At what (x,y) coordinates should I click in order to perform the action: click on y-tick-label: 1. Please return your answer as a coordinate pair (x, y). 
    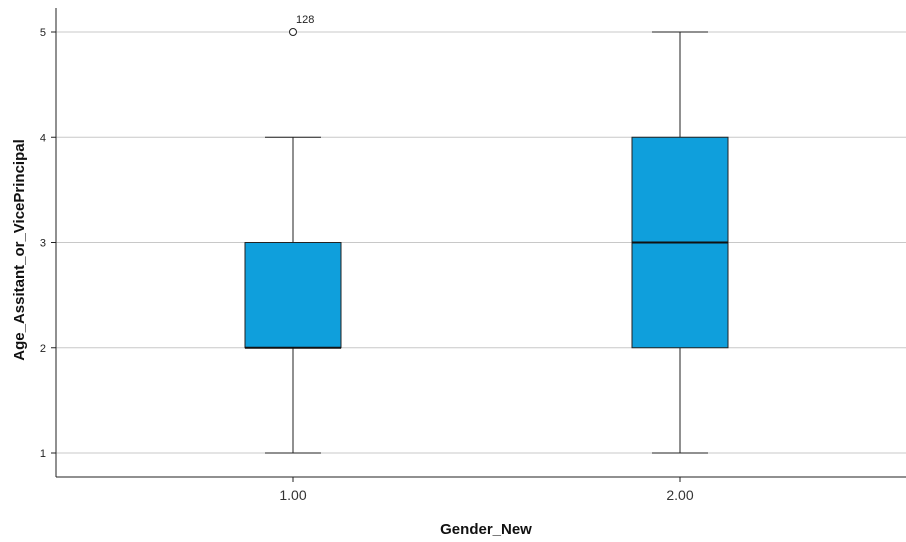
    Looking at the image, I should click on (43, 454).